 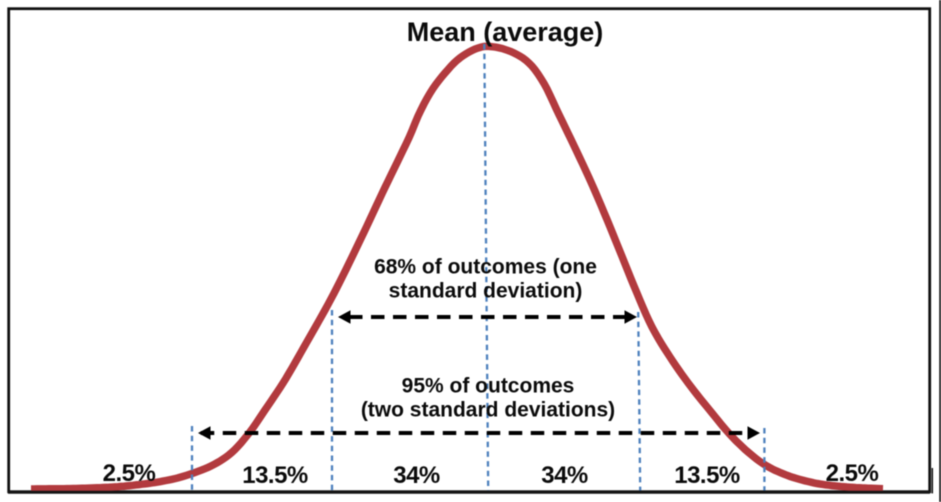 I want to click on svg-text: 95% of outcomes, so click(x=488, y=386).